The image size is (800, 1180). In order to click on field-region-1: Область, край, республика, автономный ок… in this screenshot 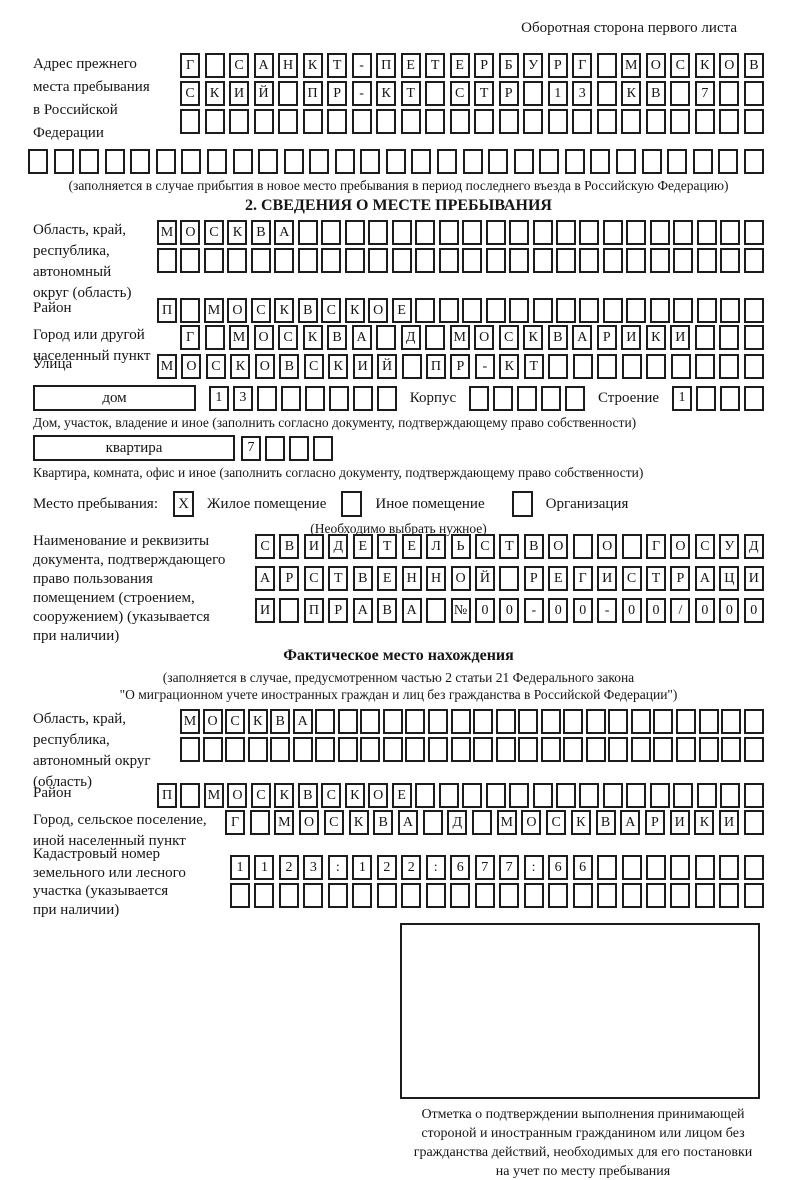, I will do `click(398, 260)`.